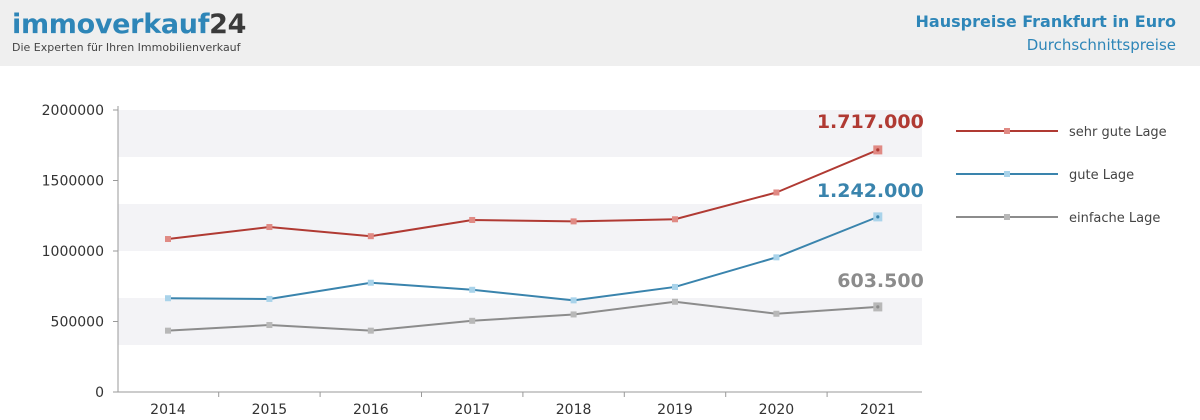  What do you see at coordinates (1118, 132) in the screenshot?
I see `legend-label: sehr gute Lage` at bounding box center [1118, 132].